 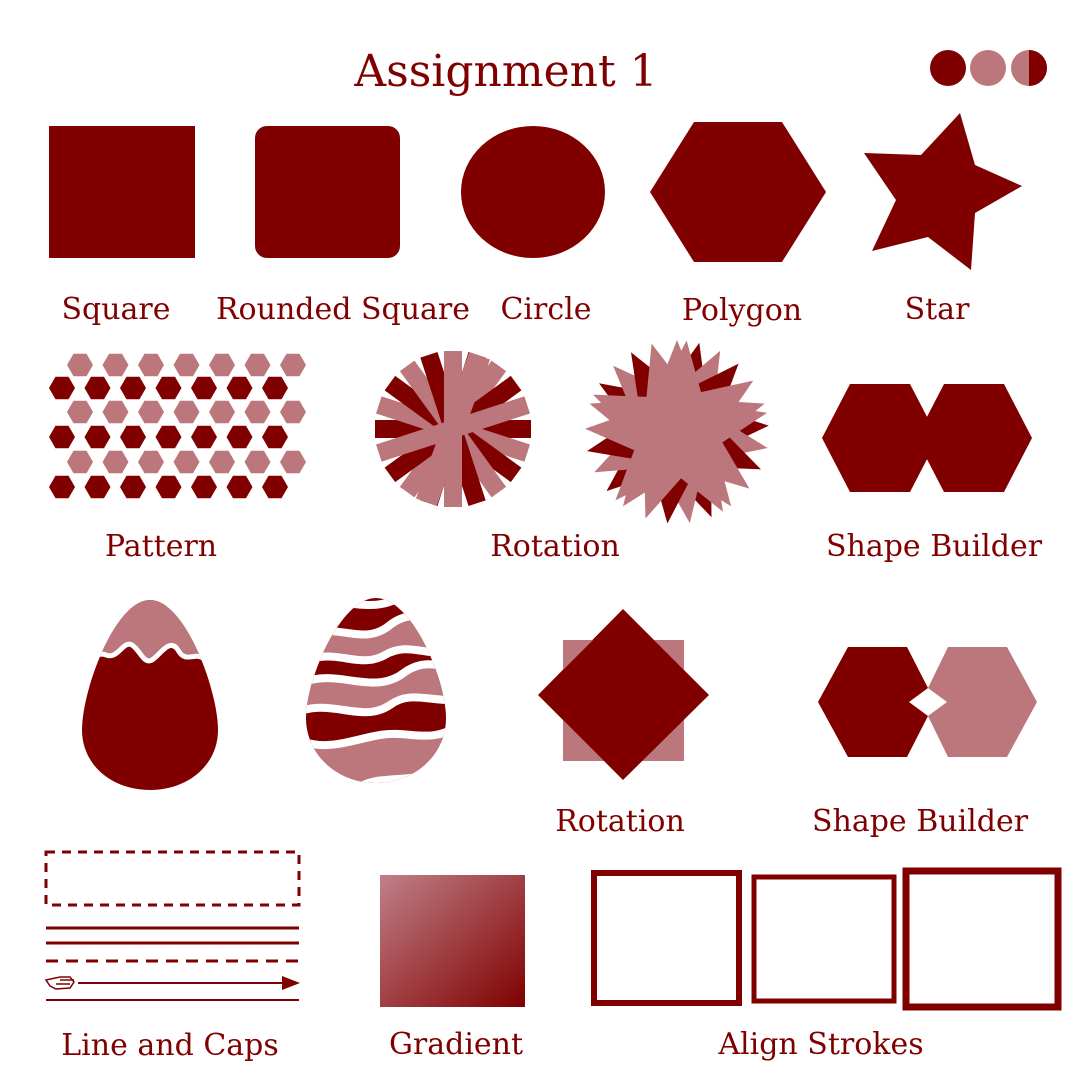 What do you see at coordinates (873, 702) in the screenshot?
I see `hexagon-left-dark` at bounding box center [873, 702].